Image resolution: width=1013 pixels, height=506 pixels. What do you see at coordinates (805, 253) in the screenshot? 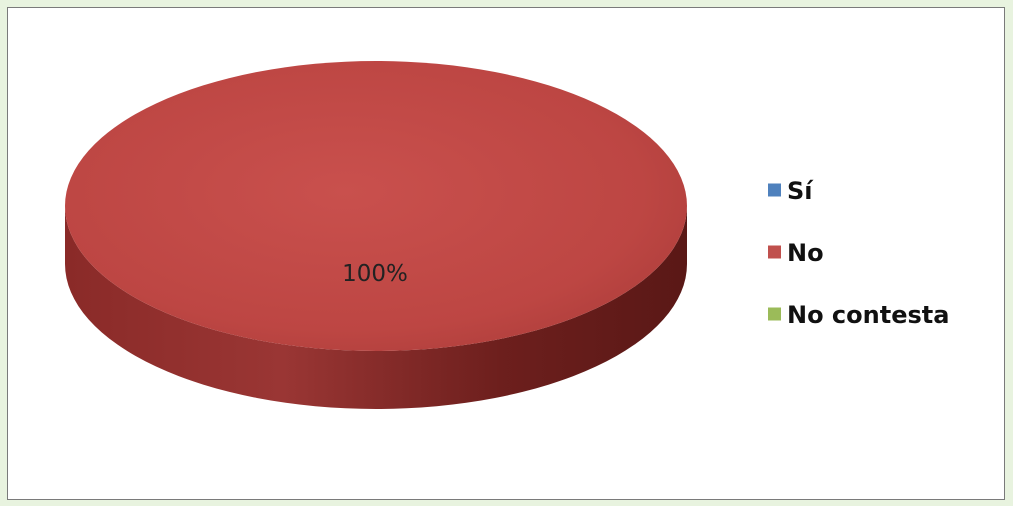
I see `legend-label-no: No` at bounding box center [805, 253].